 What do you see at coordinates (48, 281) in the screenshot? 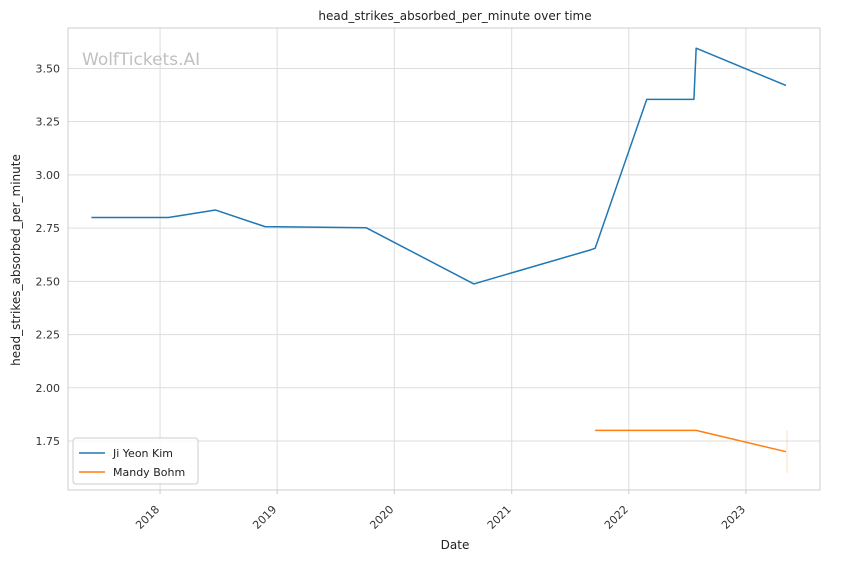
I see `y-tick-label: 2.50` at bounding box center [48, 281].